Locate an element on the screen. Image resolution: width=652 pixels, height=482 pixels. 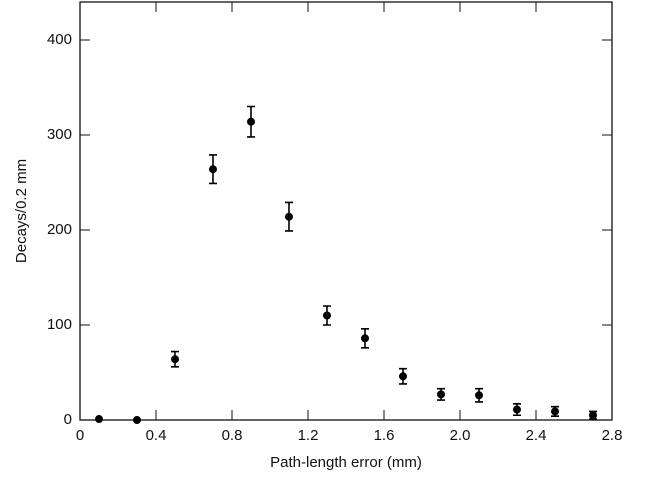
x-tick-label: 0.4 is located at coordinates (156, 435).